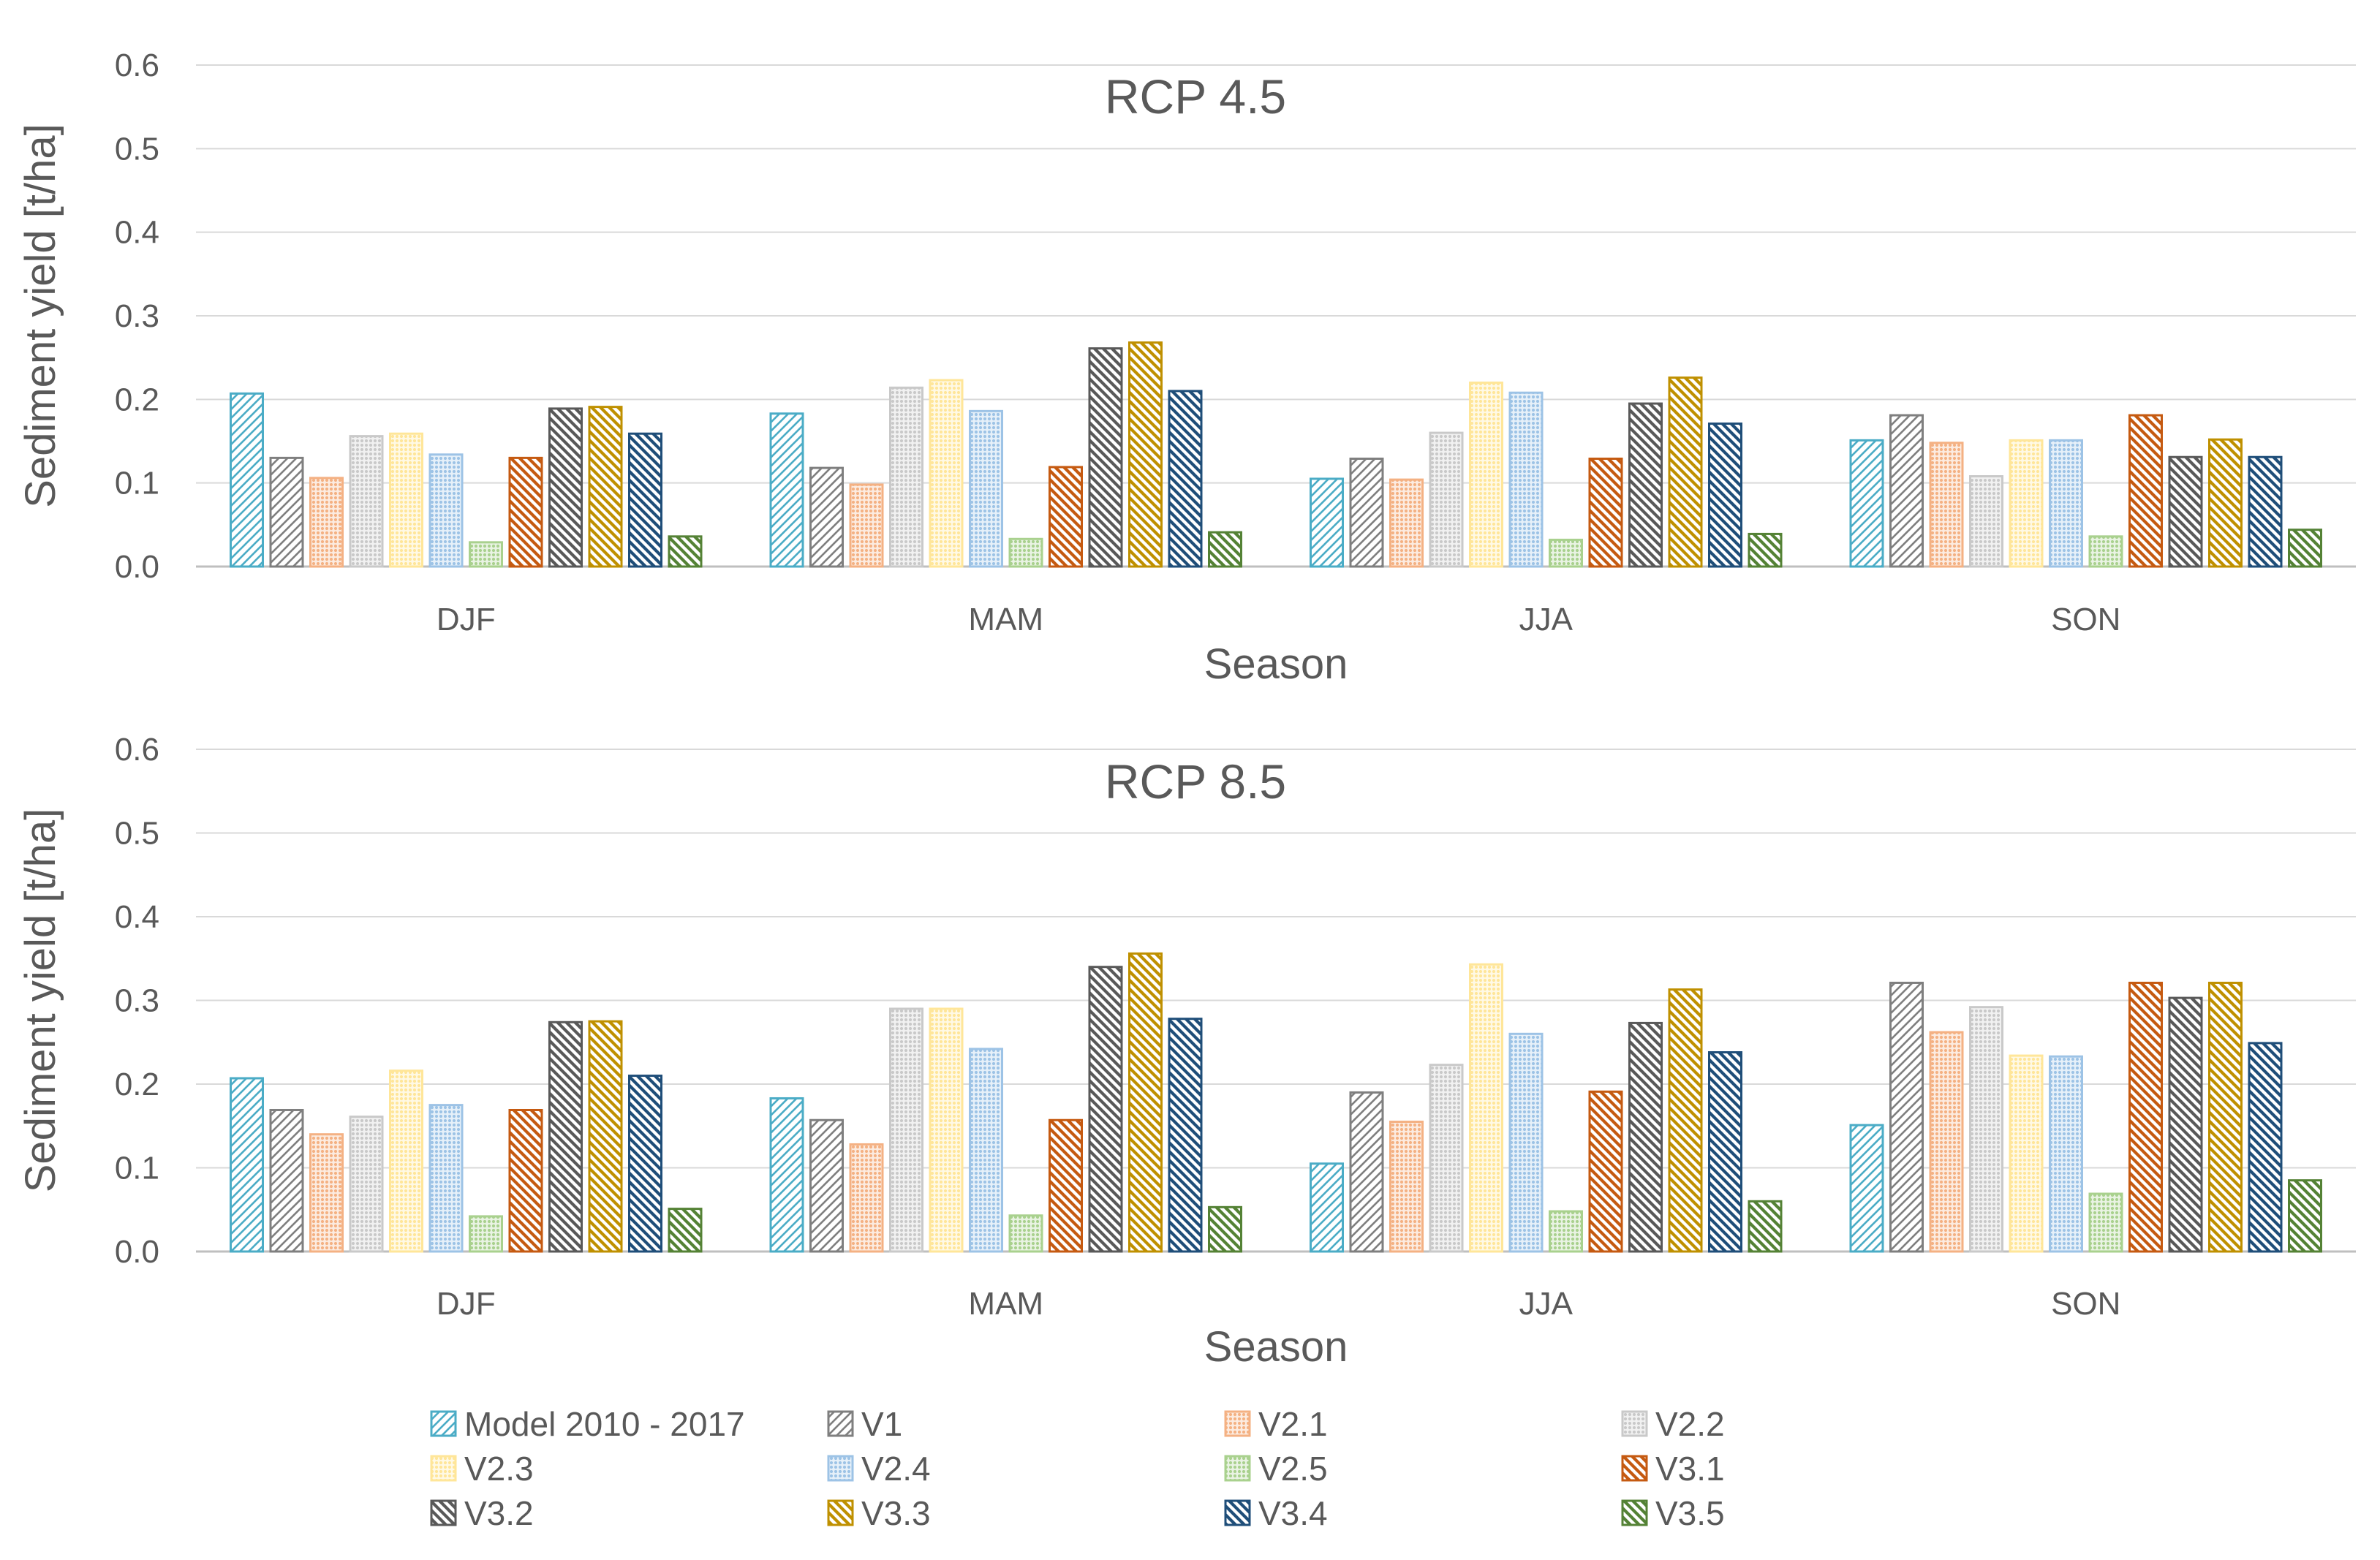 The height and width of the screenshot is (1560, 2380). I want to click on y-tick-label: 0.3, so click(137, 316).